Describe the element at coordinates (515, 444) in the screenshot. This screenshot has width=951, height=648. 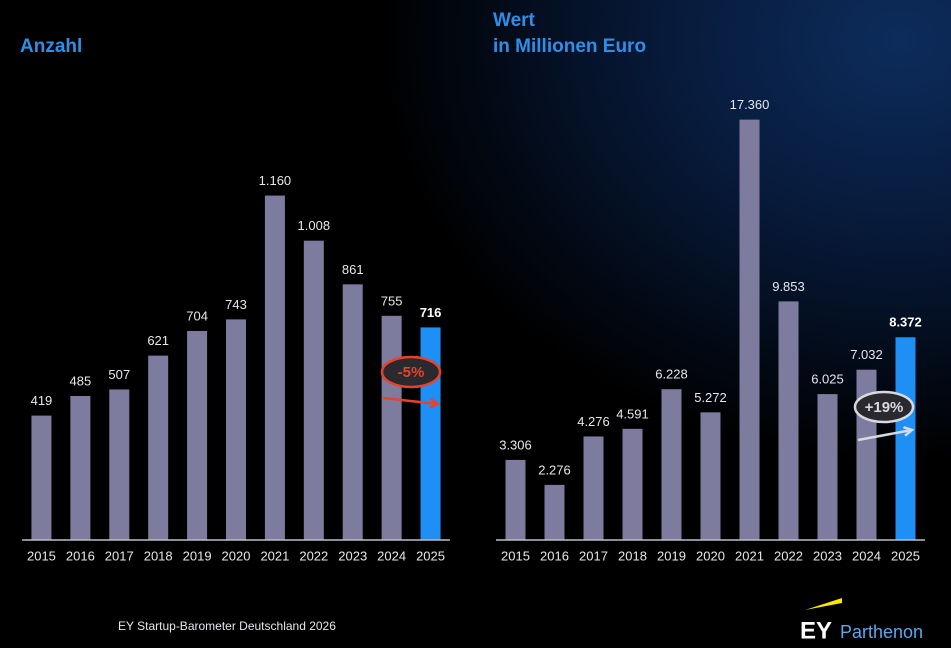
I see `value-label: 3.306` at that location.